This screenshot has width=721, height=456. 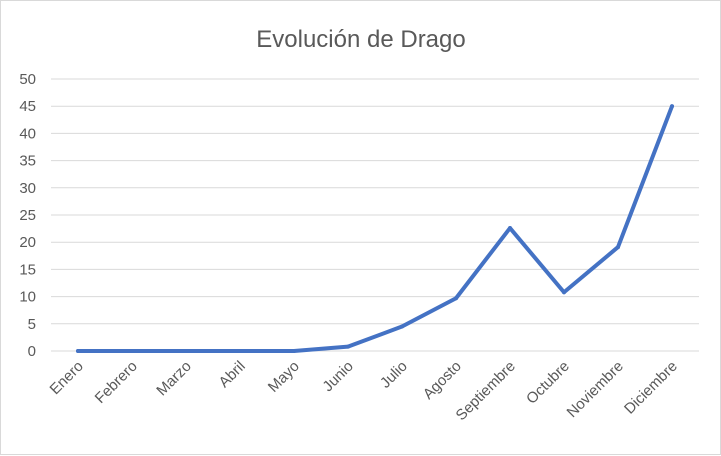 I want to click on y-tick-label: 25, so click(x=27, y=215).